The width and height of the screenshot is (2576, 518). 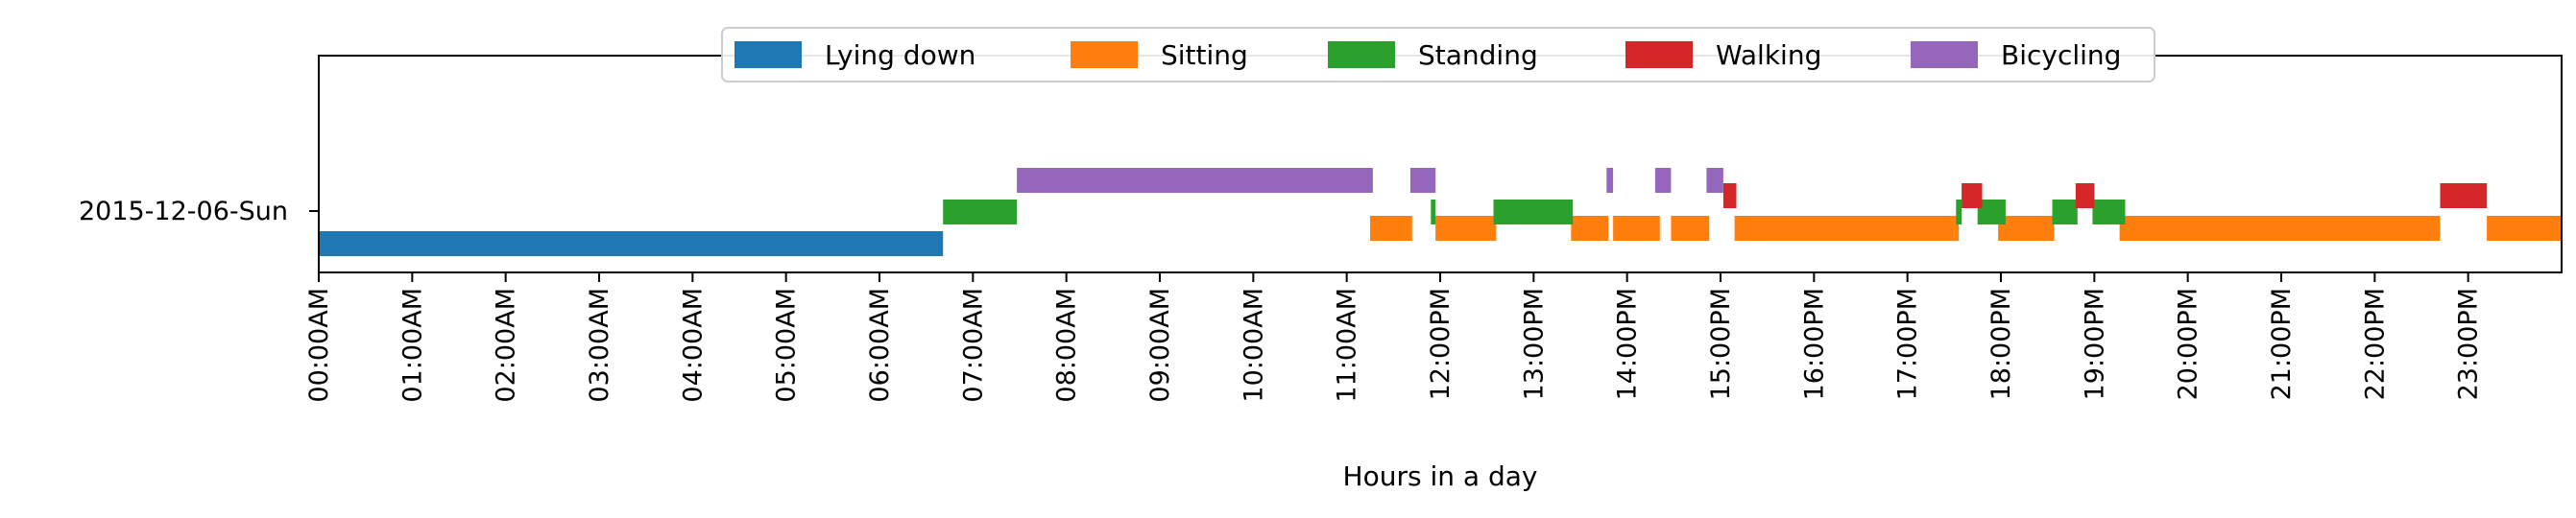 What do you see at coordinates (2094, 344) in the screenshot?
I see `x-tick-label: 19:00PM` at bounding box center [2094, 344].